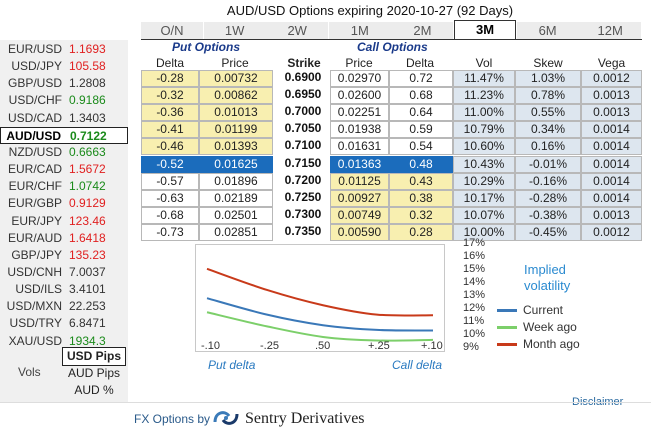 The height and width of the screenshot is (428, 651). I want to click on col-call-price: Price, so click(359, 63).